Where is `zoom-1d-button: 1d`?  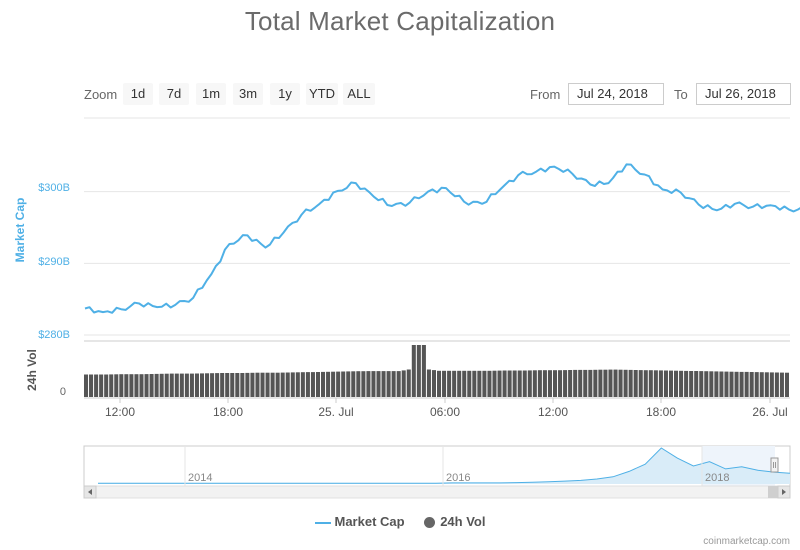 zoom-1d-button: 1d is located at coordinates (138, 94).